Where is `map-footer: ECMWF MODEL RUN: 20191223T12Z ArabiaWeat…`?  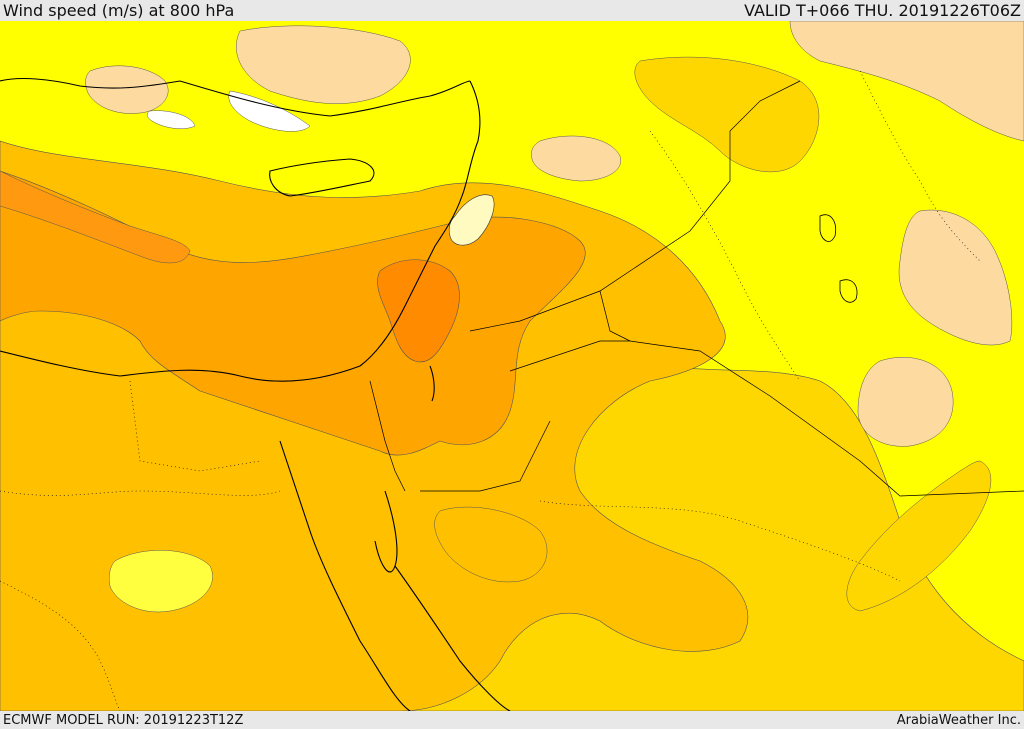
map-footer: ECMWF MODEL RUN: 20191223T12Z ArabiaWeat… is located at coordinates (512, 720).